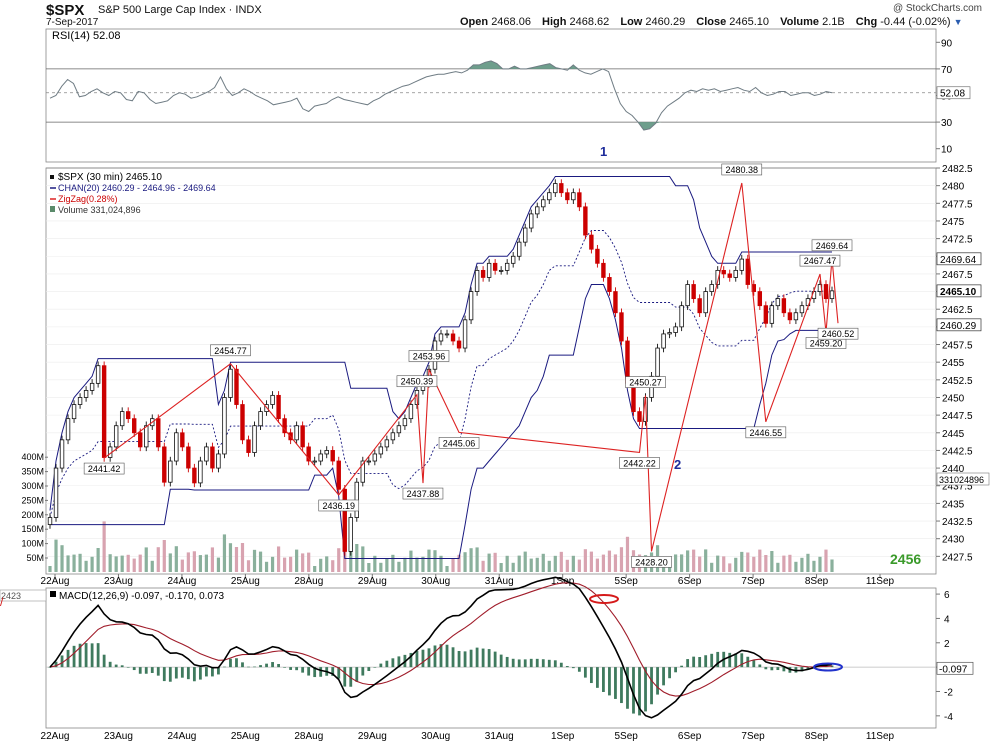 Image resolution: width=990 pixels, height=744 pixels. What do you see at coordinates (817, 581) in the screenshot?
I see `x-tick-label: 8Sep` at bounding box center [817, 581].